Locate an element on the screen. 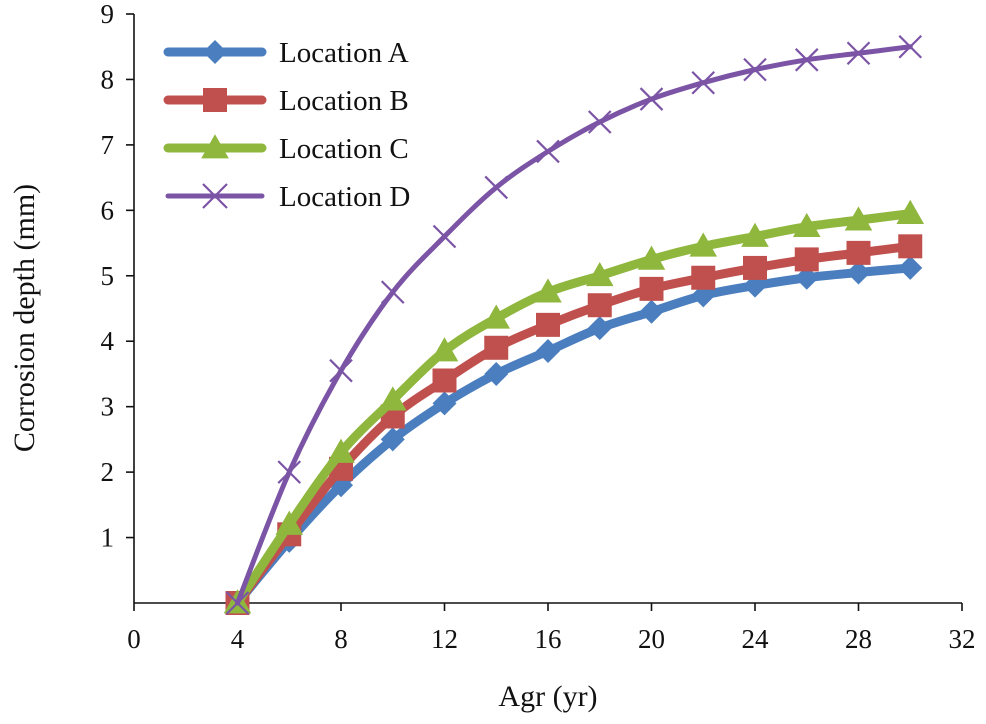 This screenshot has width=986, height=724. legend-label: Location D is located at coordinates (344, 197).